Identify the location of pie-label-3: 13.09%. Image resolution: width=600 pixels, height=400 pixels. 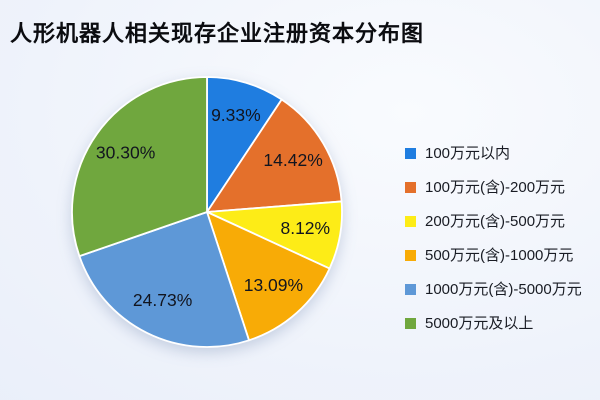
(273, 285).